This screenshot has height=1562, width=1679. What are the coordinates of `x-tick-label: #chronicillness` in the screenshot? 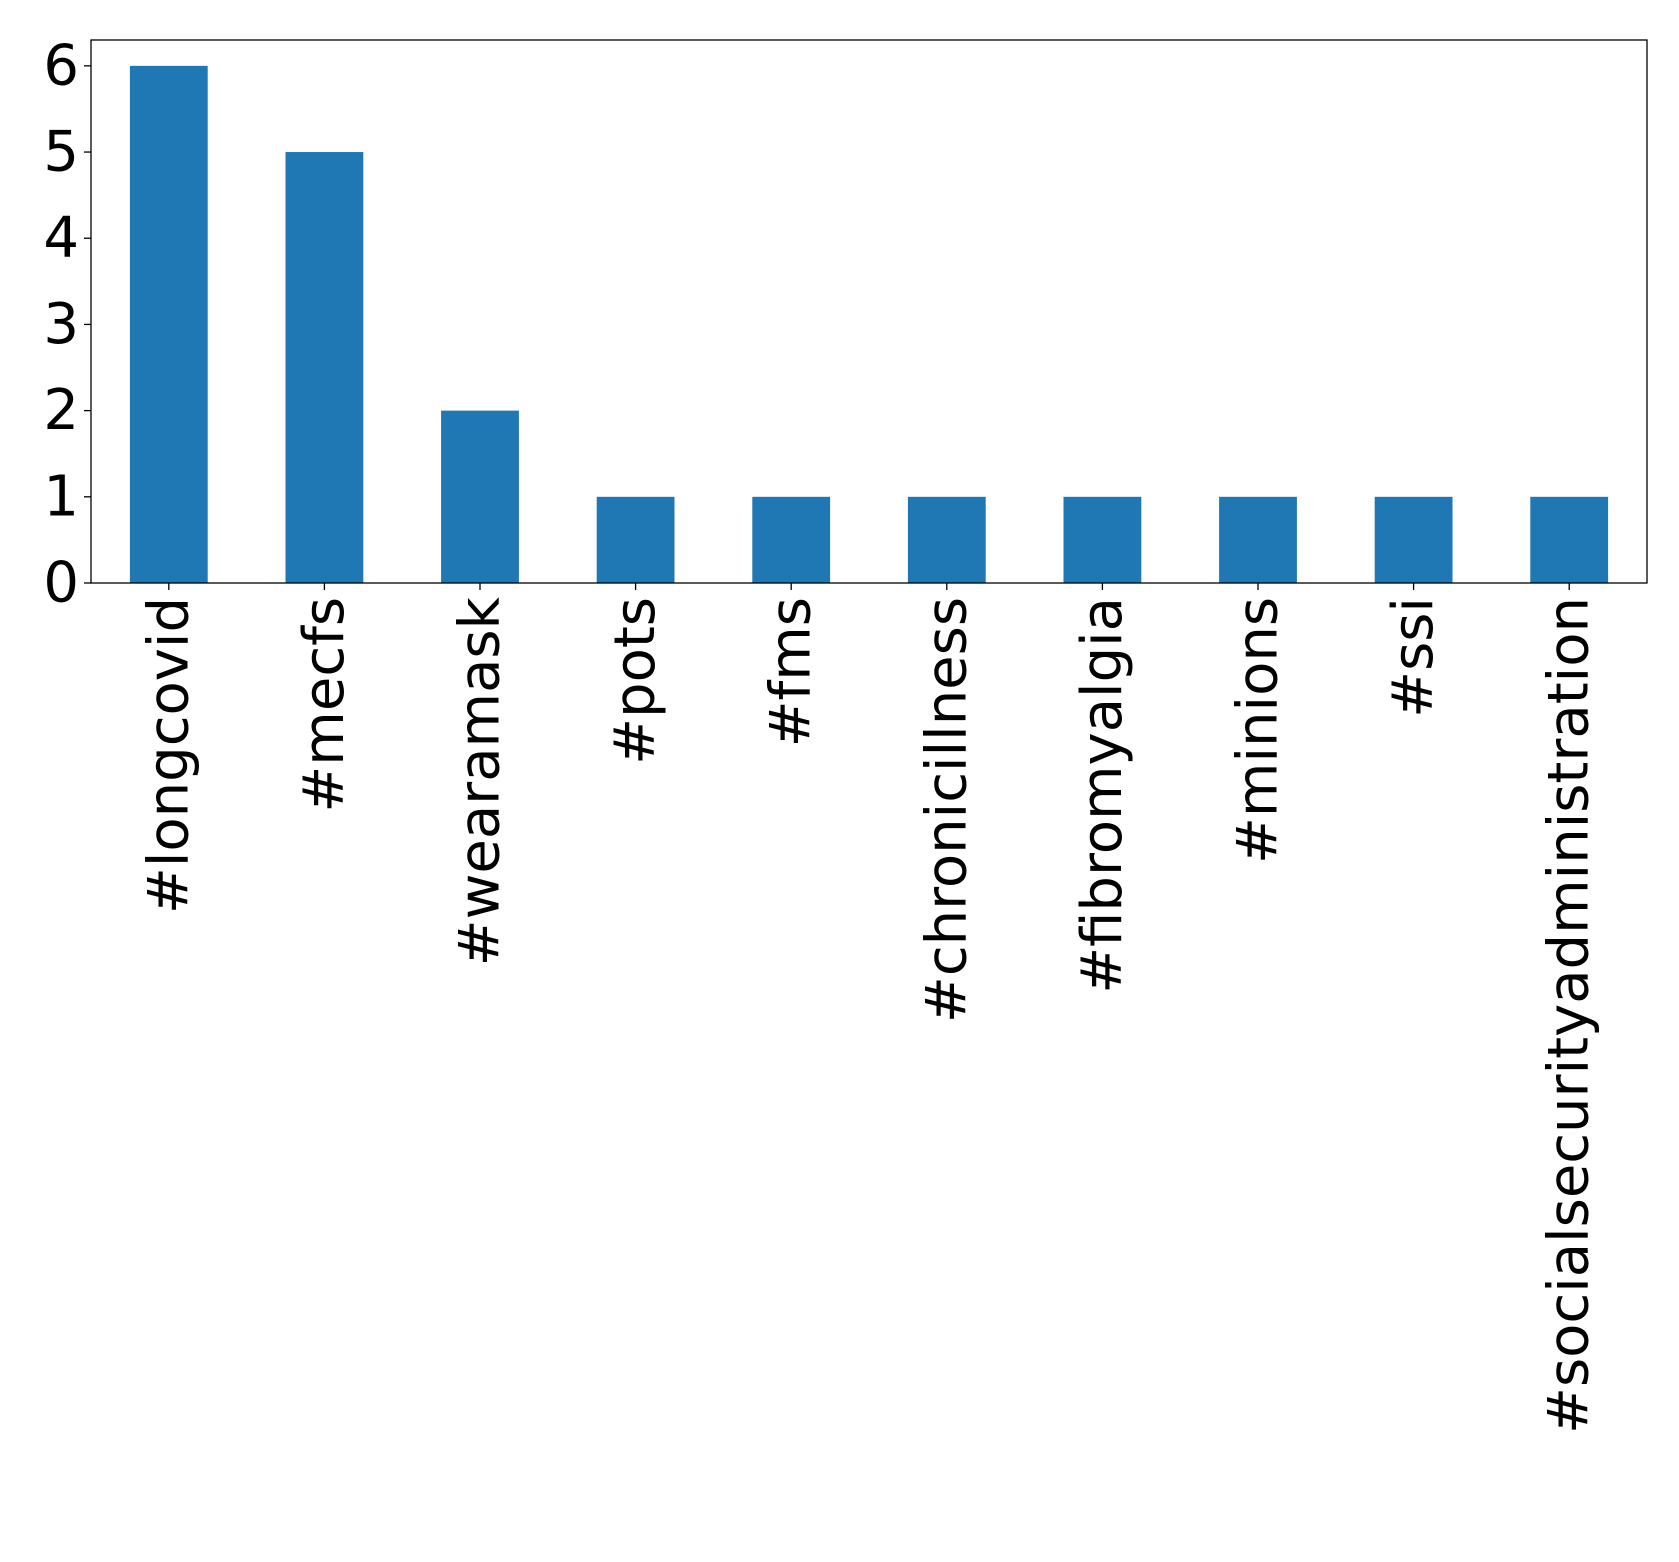 It's located at (946, 810).